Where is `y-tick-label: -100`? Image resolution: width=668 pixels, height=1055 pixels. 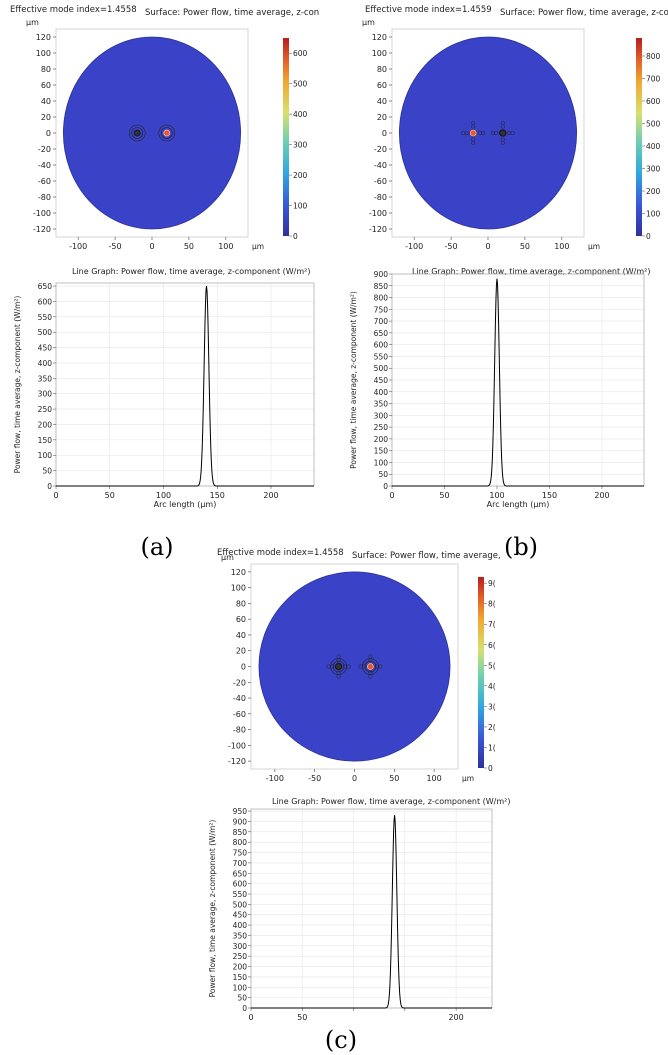
y-tick-label: -100 is located at coordinates (237, 745).